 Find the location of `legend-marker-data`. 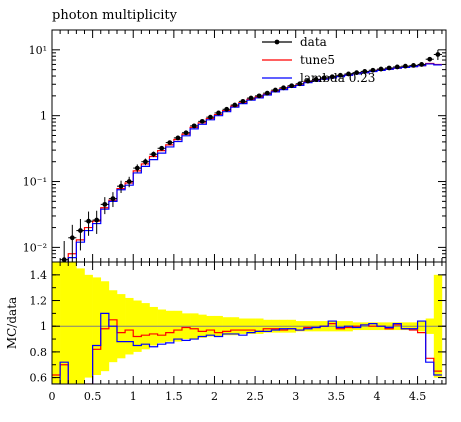

legend-marker-data is located at coordinates (277, 42).